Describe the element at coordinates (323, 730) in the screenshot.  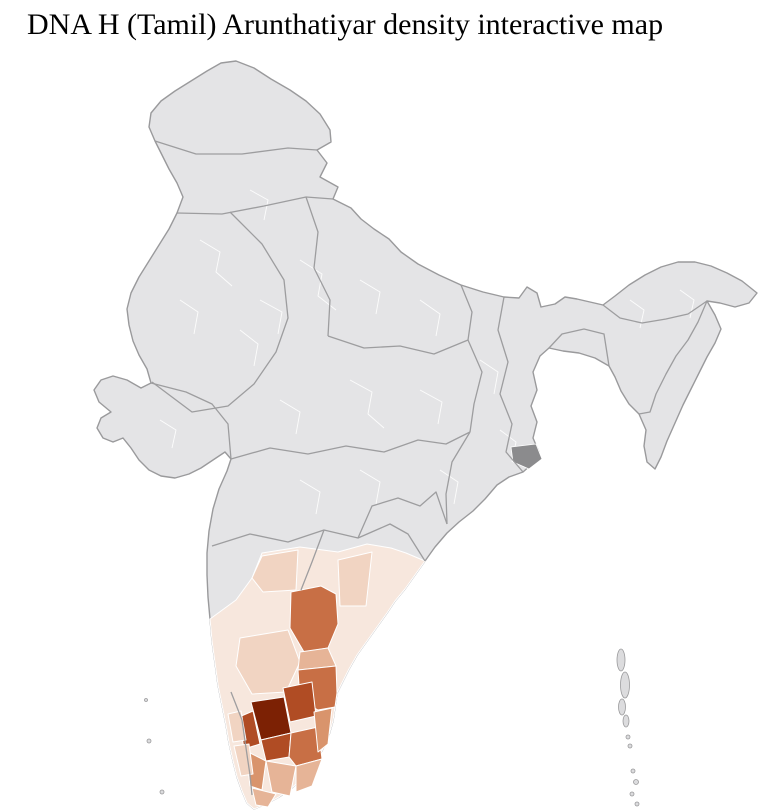
I see `district-medium-high` at that location.